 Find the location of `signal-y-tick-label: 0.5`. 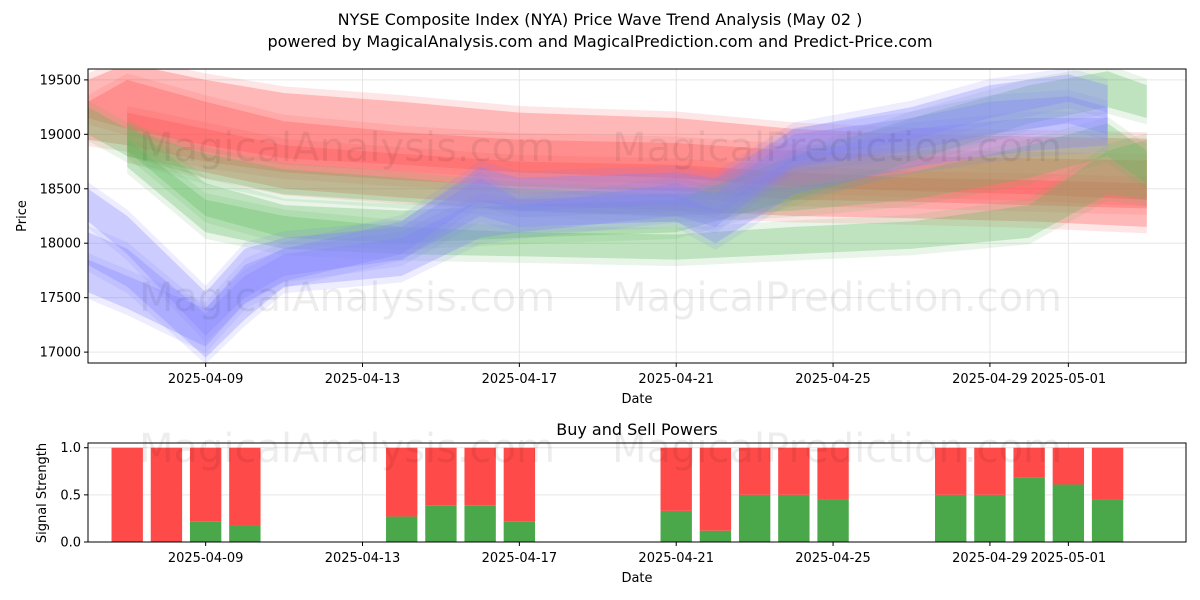

signal-y-tick-label: 0.5 is located at coordinates (70, 495).